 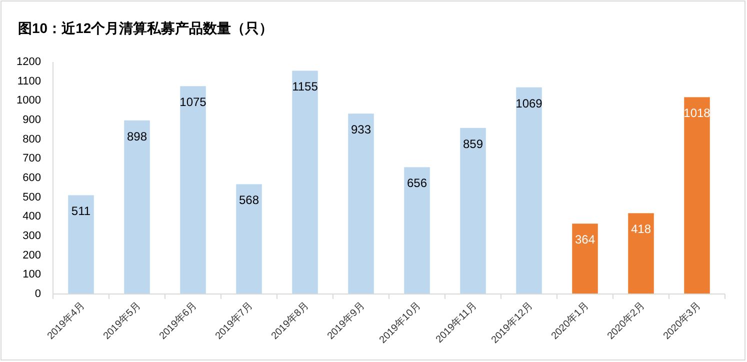 I want to click on data-label: 568, so click(x=249, y=200).